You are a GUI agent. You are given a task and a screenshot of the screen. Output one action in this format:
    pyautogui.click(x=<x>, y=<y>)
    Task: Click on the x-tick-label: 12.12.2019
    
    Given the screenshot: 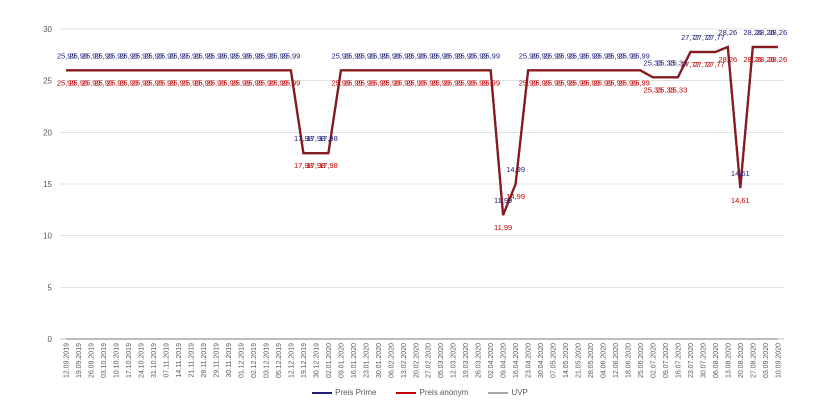 What is the action you would take?
    pyautogui.click(x=291, y=360)
    